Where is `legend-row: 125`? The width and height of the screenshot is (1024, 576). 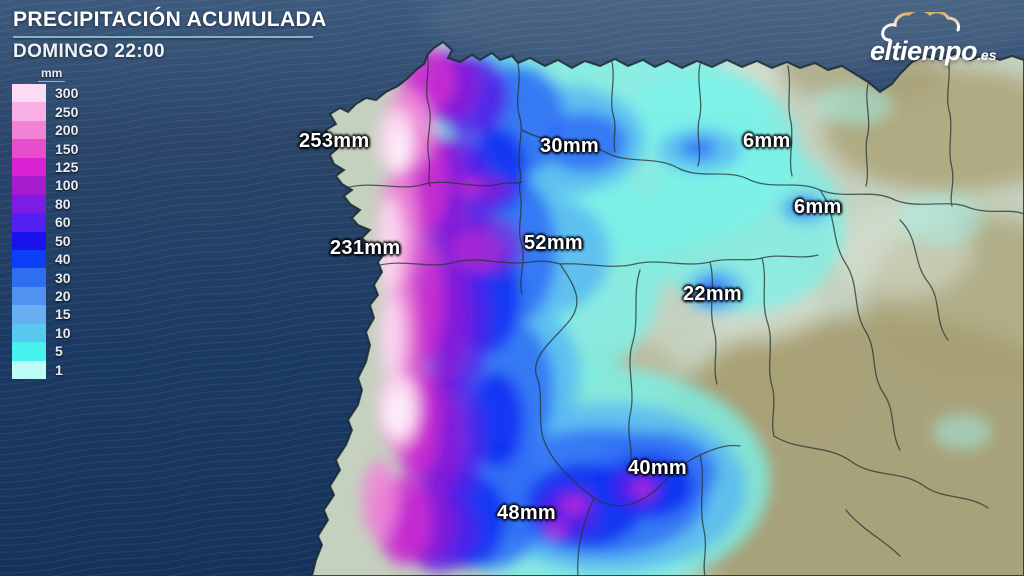
legend-row: 125 is located at coordinates (45, 167).